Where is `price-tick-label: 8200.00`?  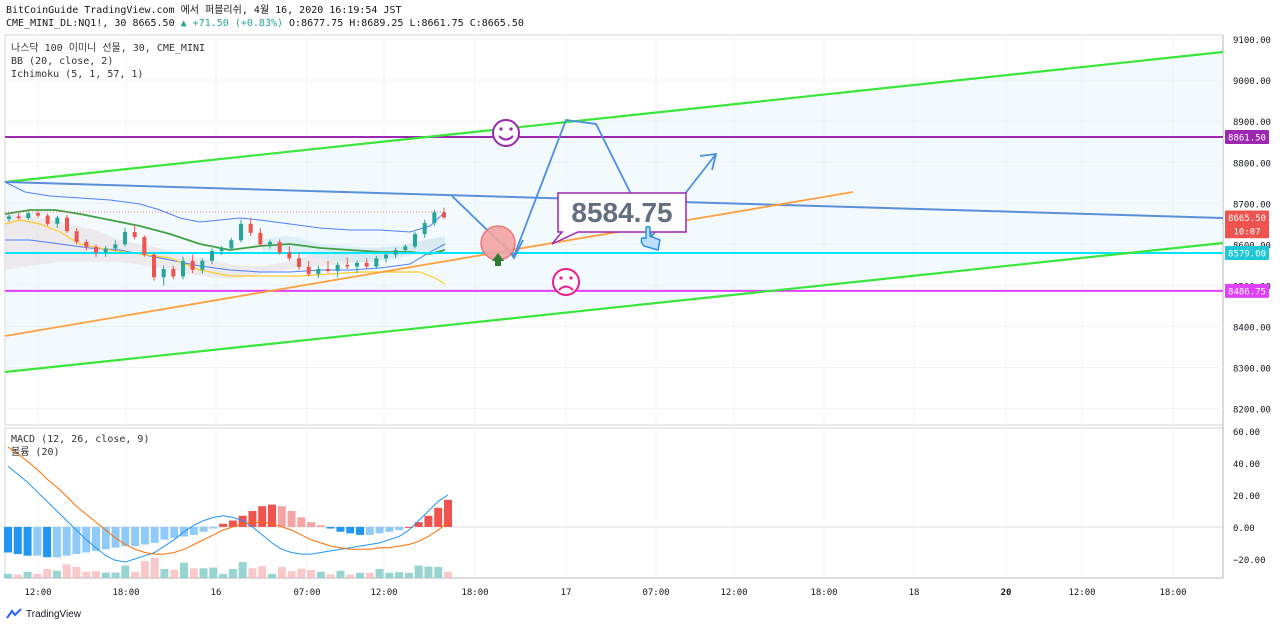 price-tick-label: 8200.00 is located at coordinates (1252, 411).